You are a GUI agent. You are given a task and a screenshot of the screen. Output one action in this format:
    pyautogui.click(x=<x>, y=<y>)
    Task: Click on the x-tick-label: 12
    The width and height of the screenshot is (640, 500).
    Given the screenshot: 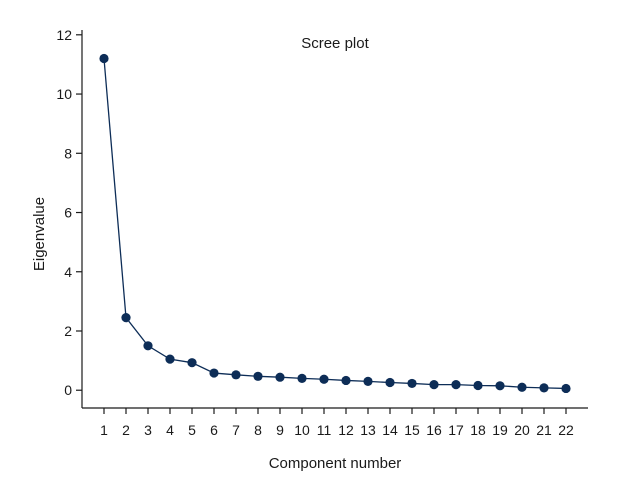 What is the action you would take?
    pyautogui.click(x=346, y=430)
    